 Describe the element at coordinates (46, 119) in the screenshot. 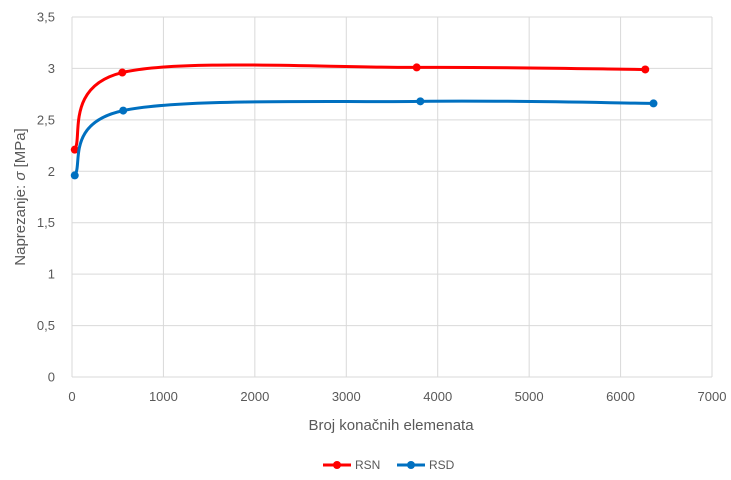

I see `y-tick-label: 2,5` at that location.